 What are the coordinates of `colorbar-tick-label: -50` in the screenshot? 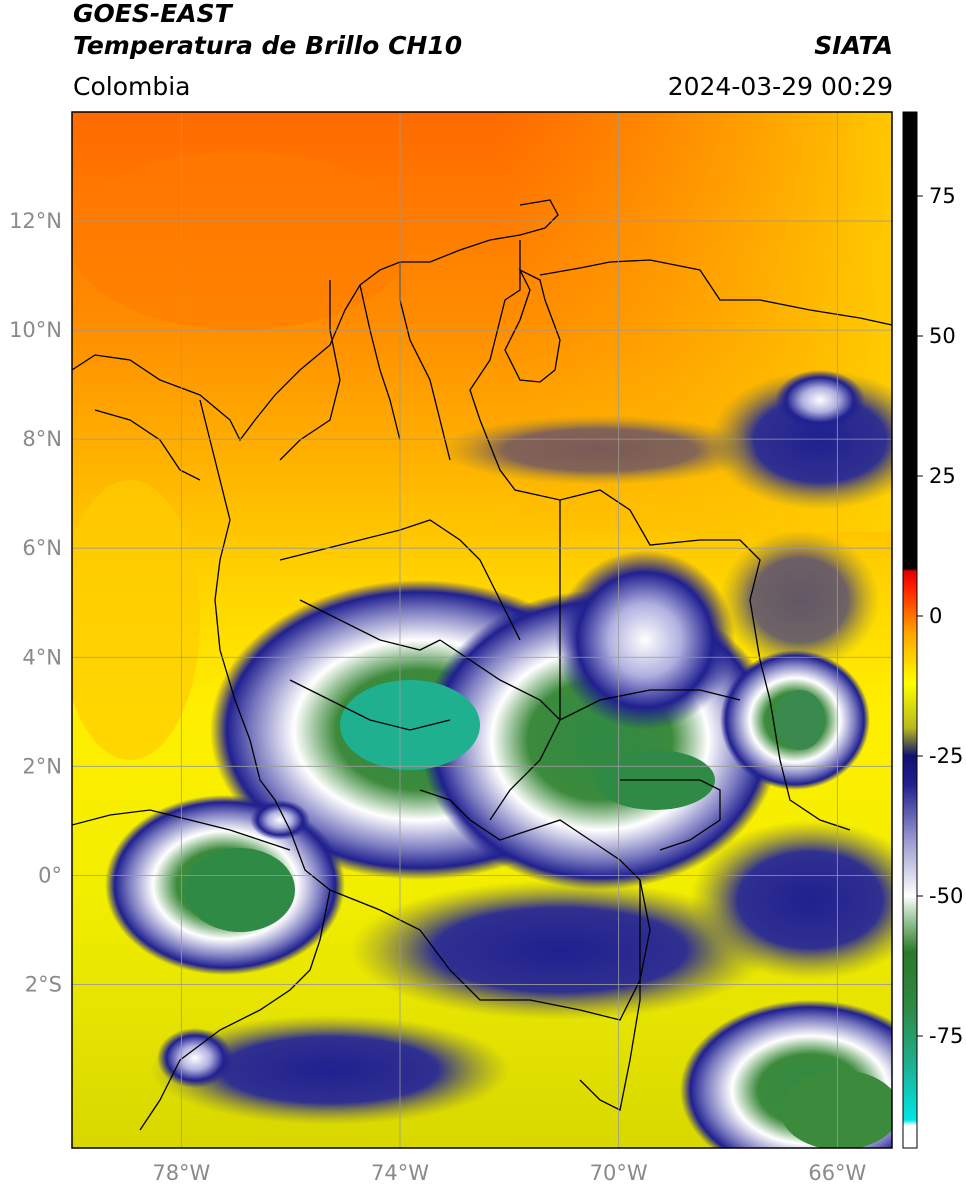 It's located at (946, 896).